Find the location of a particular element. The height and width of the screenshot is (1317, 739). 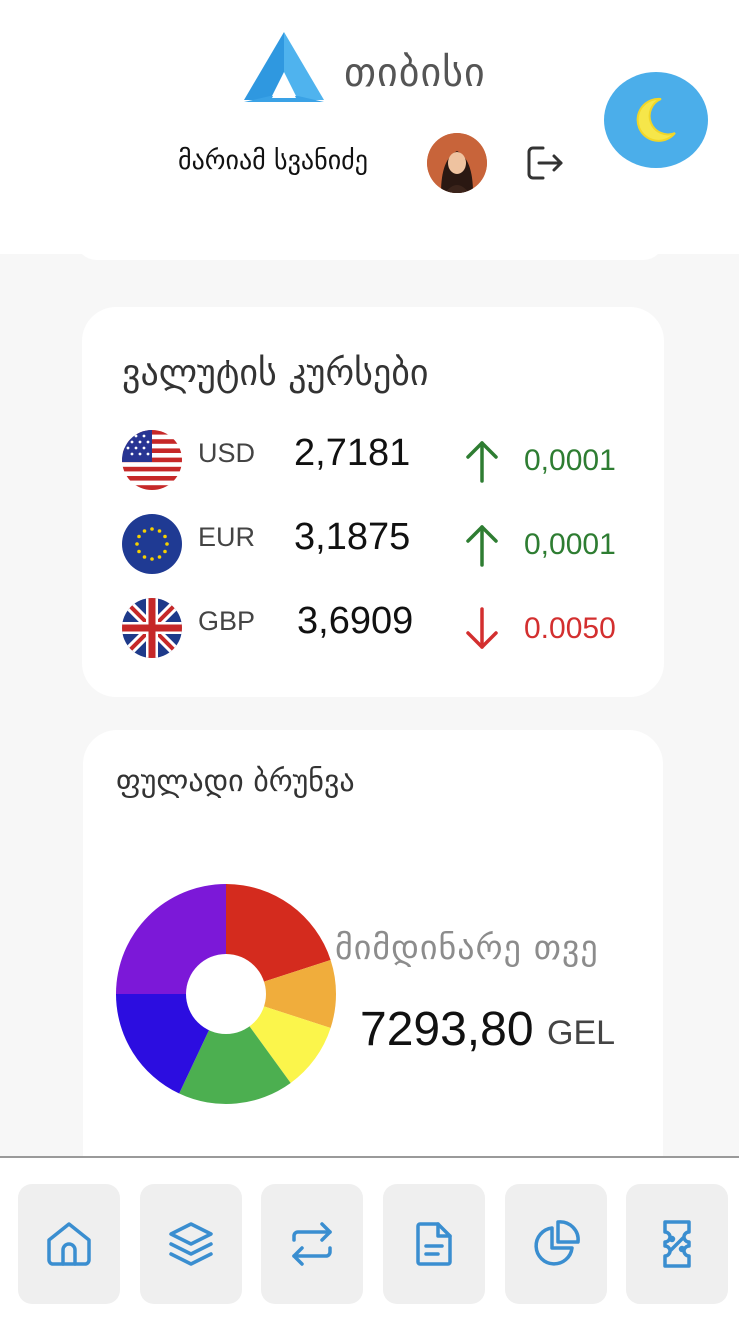

rate-row-gbp: GBP 3,6909 0.0050 is located at coordinates (373, 633).